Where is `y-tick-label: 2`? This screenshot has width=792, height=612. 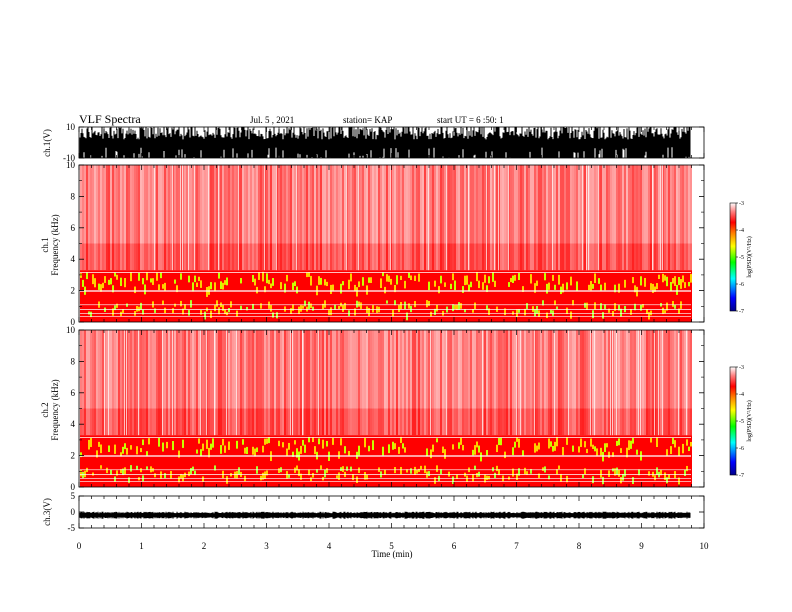
y-tick-label: 2 is located at coordinates (73, 291).